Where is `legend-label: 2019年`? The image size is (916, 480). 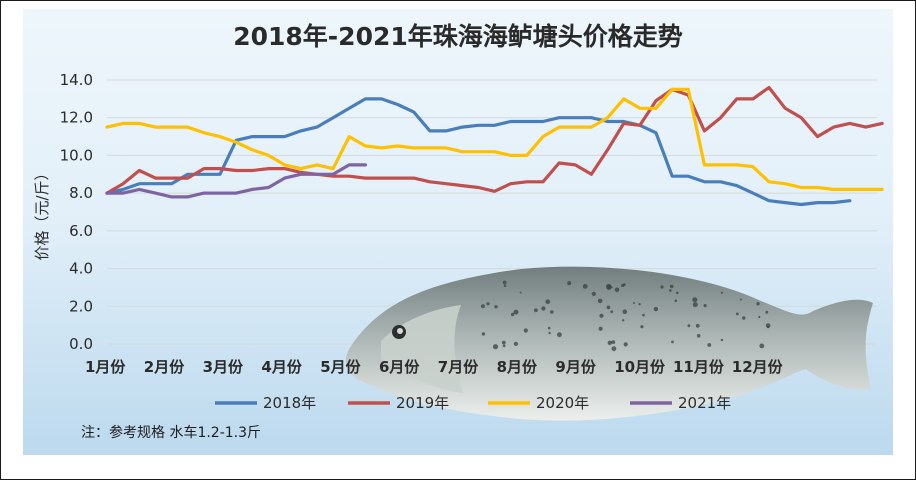
legend-label: 2019年 is located at coordinates (422, 403).